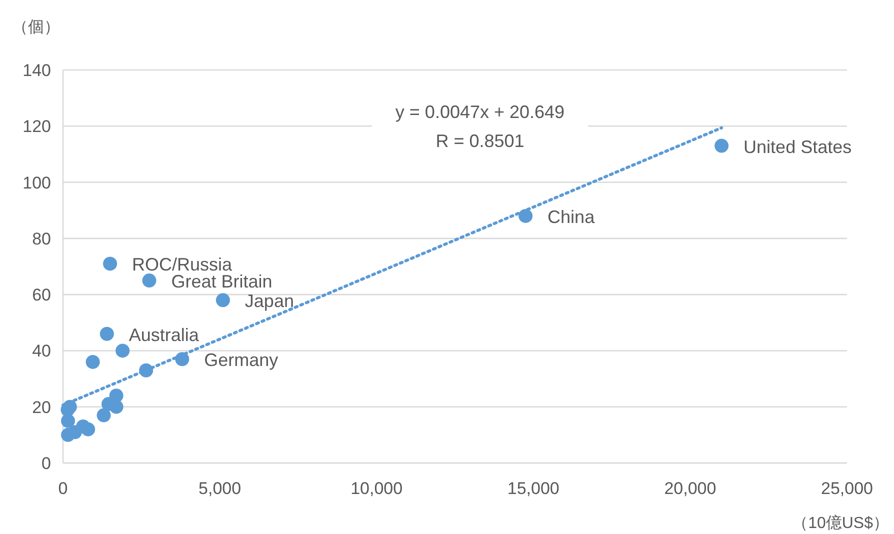 The image size is (894, 534). I want to click on y-tick-label: 80, so click(41, 238).